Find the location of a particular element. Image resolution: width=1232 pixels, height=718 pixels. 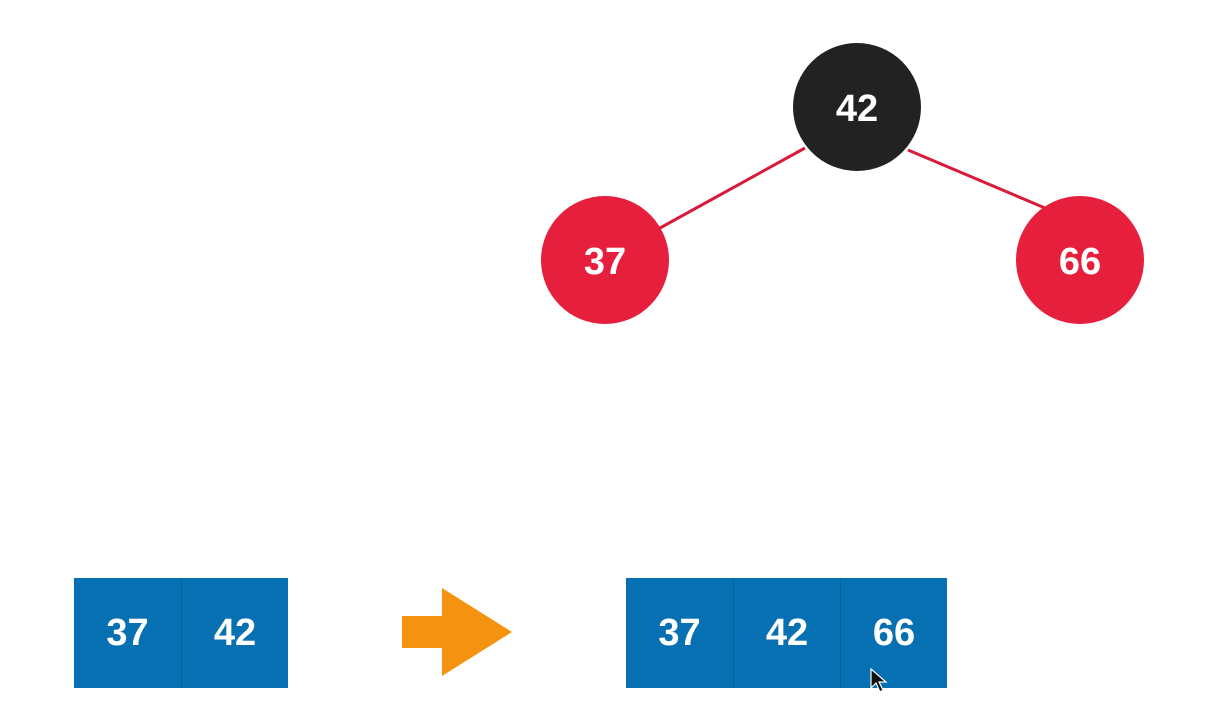

tree-node-left is located at coordinates (605, 260).